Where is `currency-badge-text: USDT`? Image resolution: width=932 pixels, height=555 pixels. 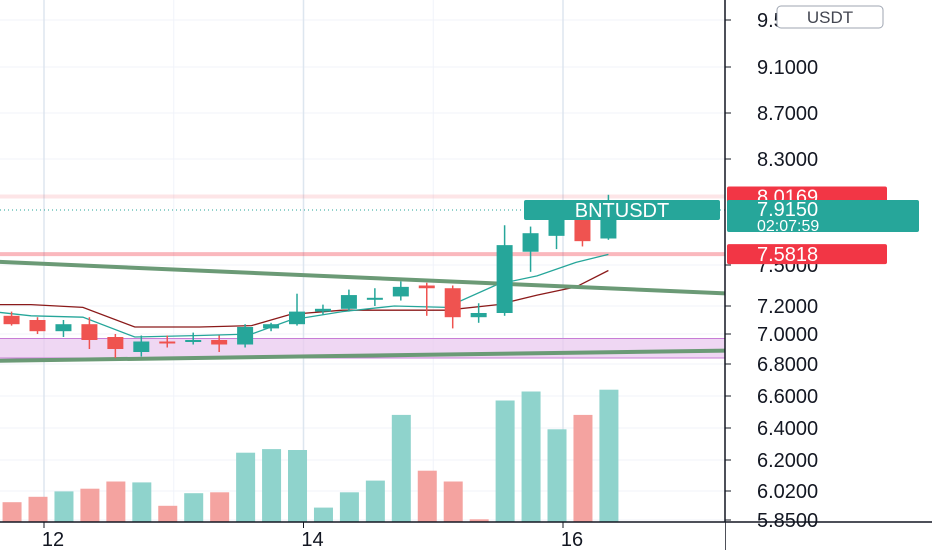
currency-badge-text: USDT is located at coordinates (830, 17).